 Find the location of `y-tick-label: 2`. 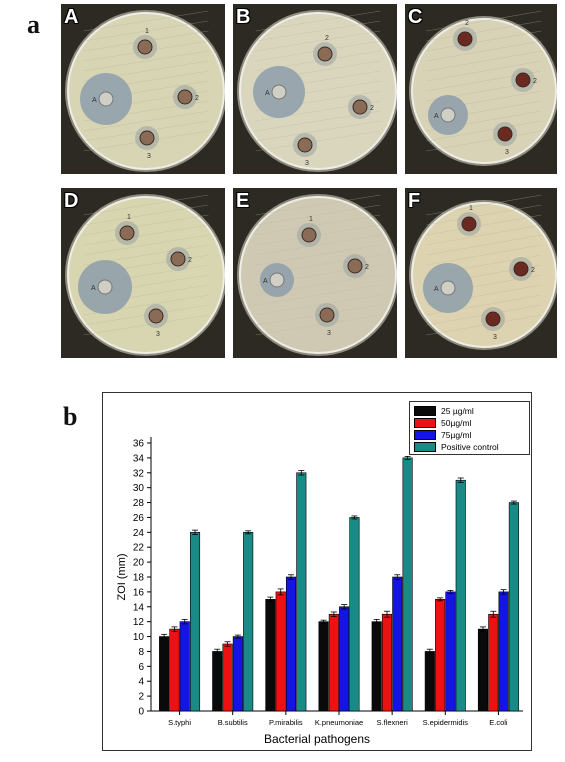

y-tick-label: 2 is located at coordinates (141, 697).